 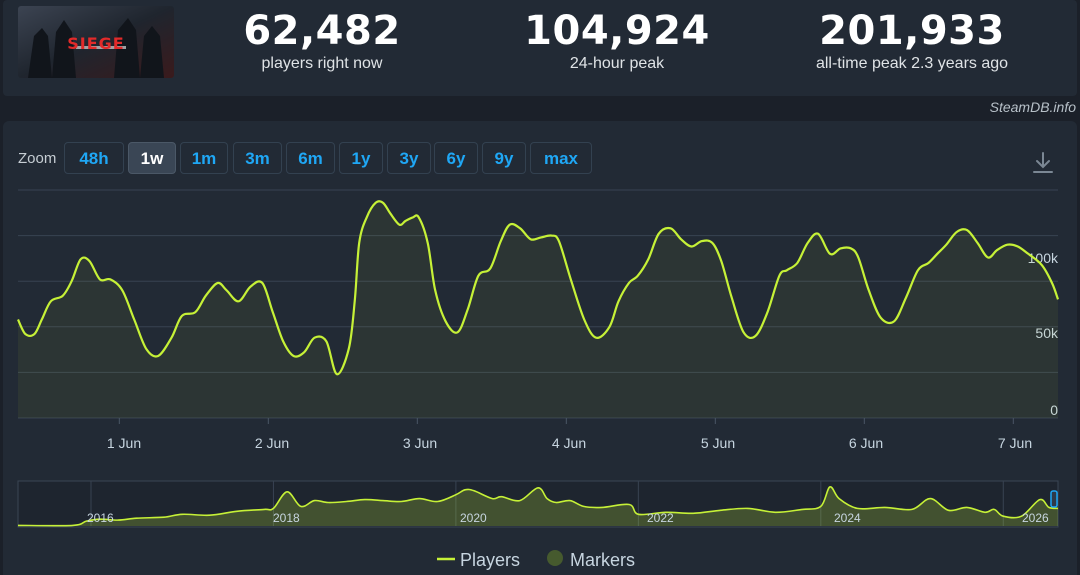 I want to click on legend-markers-label: Markers, so click(x=602, y=560).